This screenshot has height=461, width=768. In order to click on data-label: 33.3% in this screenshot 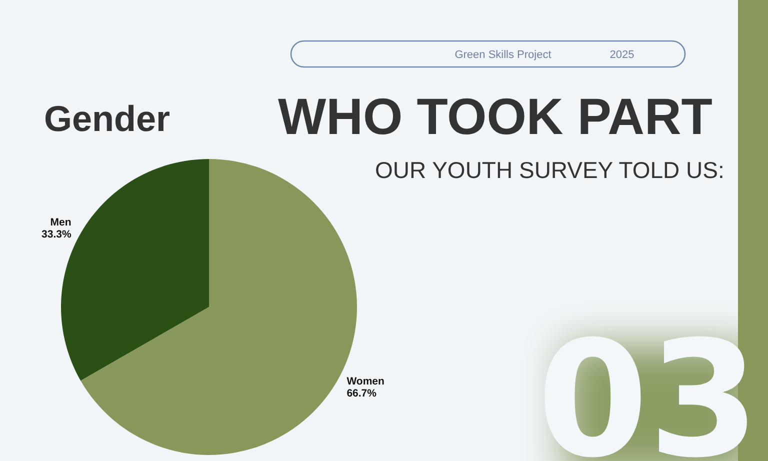, I will do `click(57, 234)`.